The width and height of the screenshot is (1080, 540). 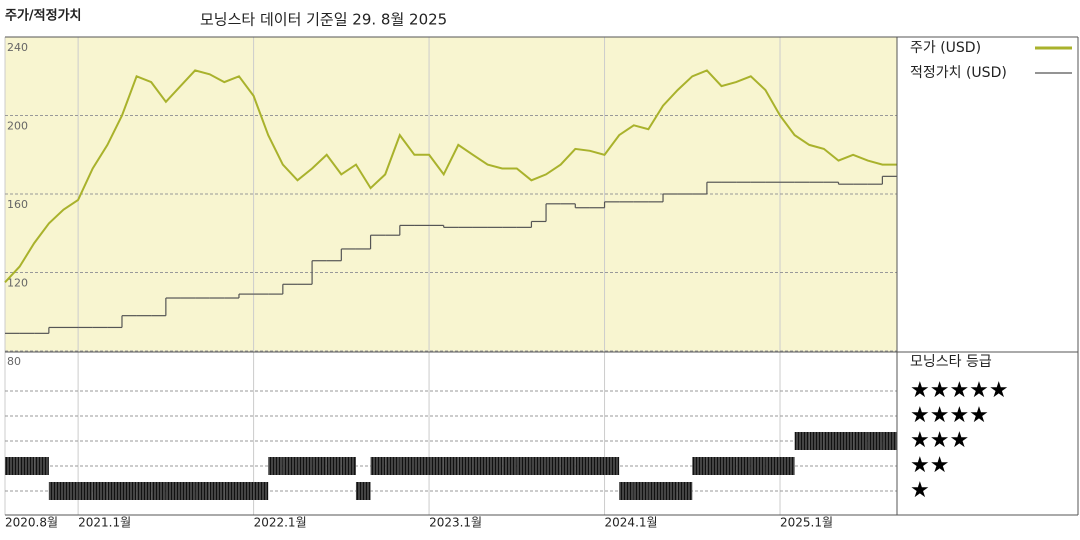 What do you see at coordinates (959, 390) in the screenshot?
I see `rating-level-label: ★★★★★` at bounding box center [959, 390].